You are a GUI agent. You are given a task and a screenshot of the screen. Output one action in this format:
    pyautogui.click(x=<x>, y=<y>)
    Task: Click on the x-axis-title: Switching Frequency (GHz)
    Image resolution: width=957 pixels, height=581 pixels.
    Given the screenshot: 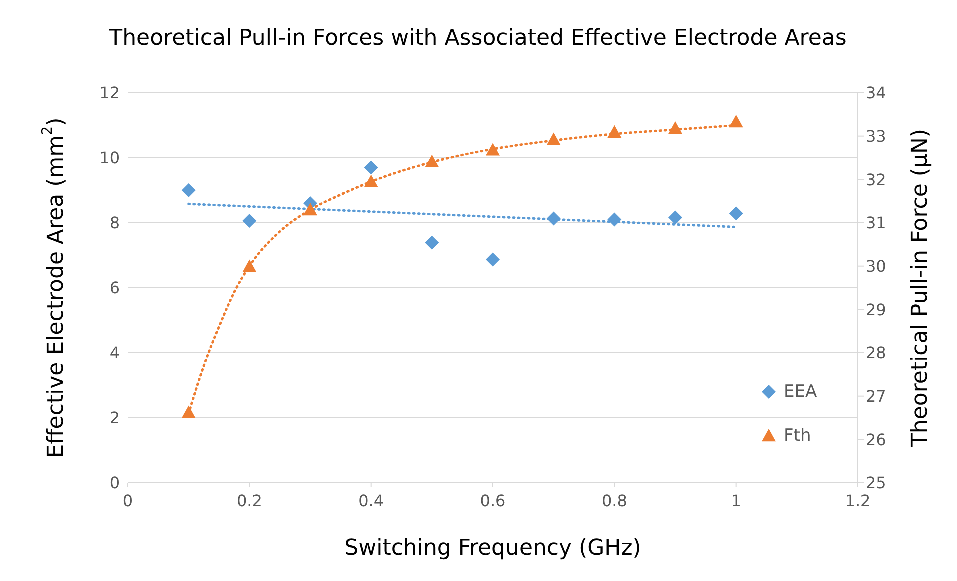 What is the action you would take?
    pyautogui.click(x=493, y=548)
    